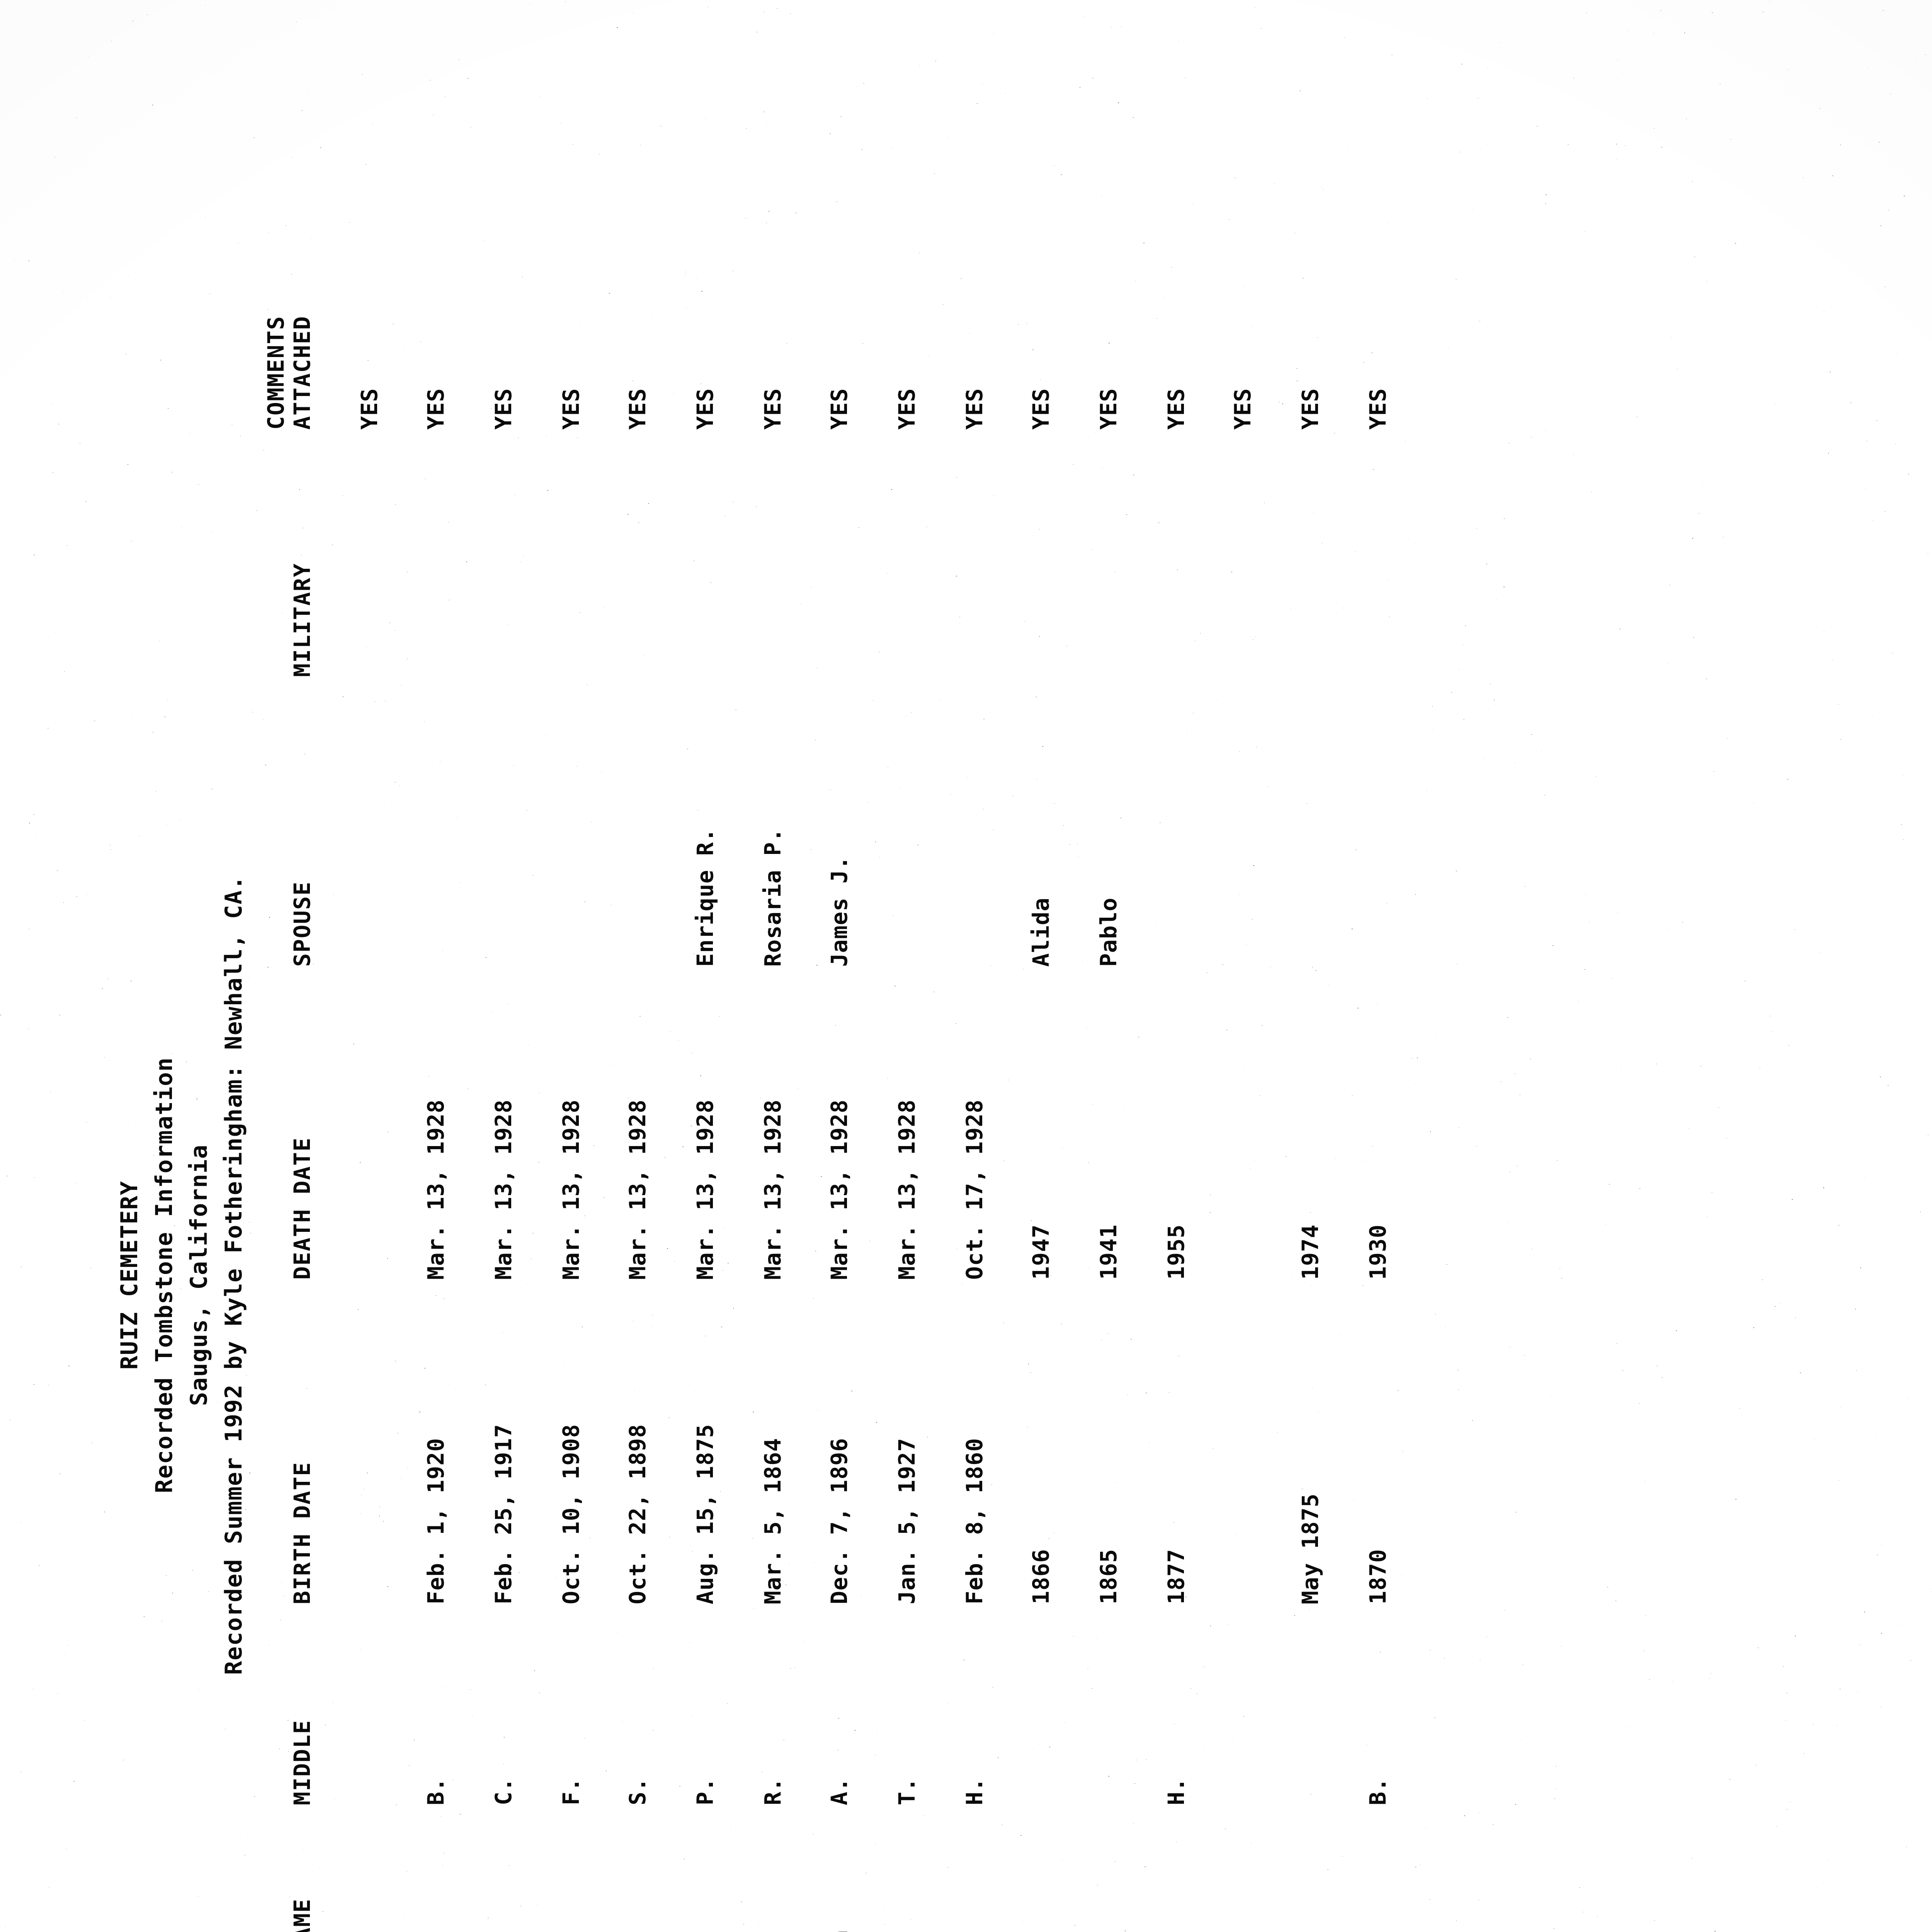 Image resolution: width=1932 pixels, height=1932 pixels. What do you see at coordinates (1310, 1548) in the screenshot?
I see `cell-birth: May 1875` at bounding box center [1310, 1548].